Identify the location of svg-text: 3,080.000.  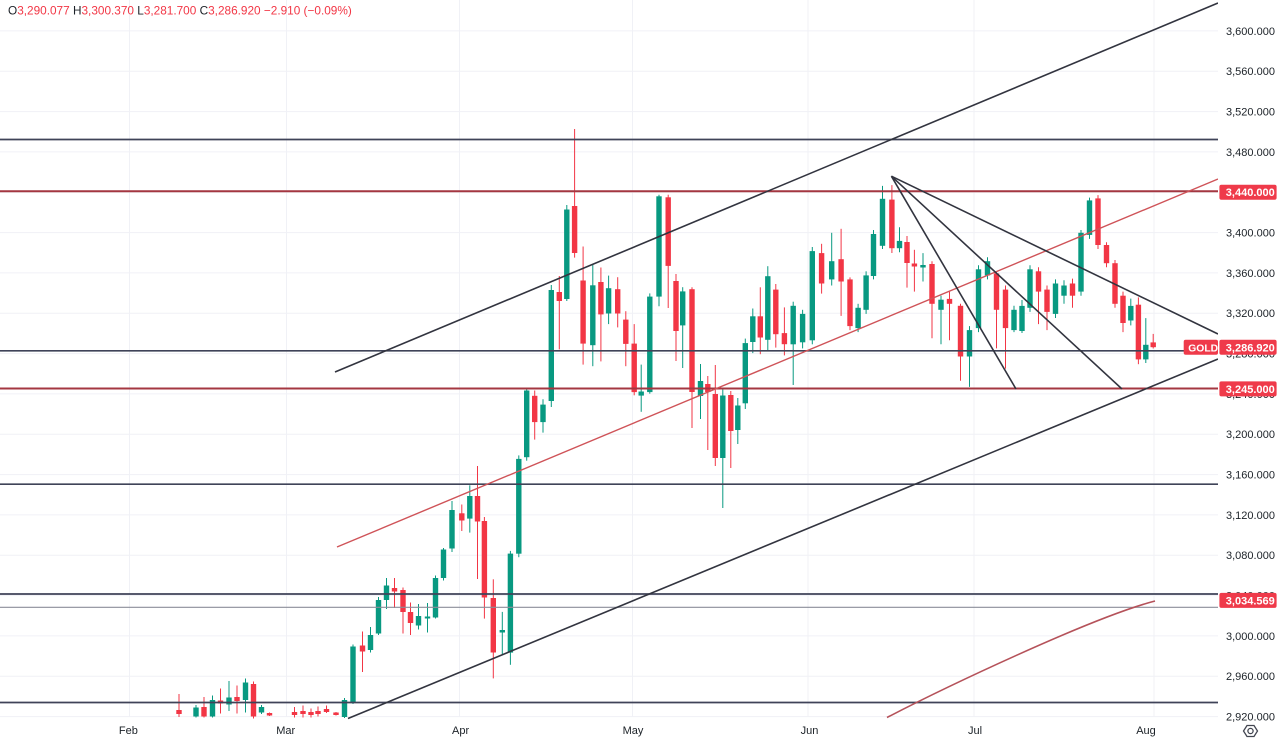
(1250, 556).